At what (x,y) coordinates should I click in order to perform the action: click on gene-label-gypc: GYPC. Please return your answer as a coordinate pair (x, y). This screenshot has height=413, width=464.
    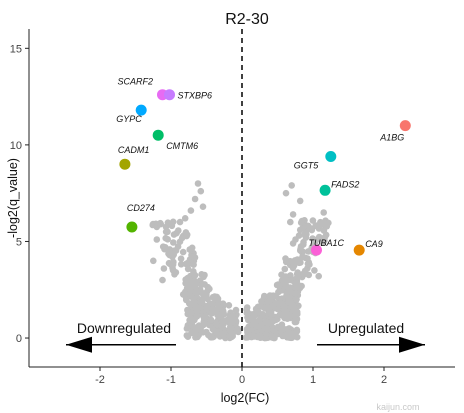
    Looking at the image, I should click on (129, 119).